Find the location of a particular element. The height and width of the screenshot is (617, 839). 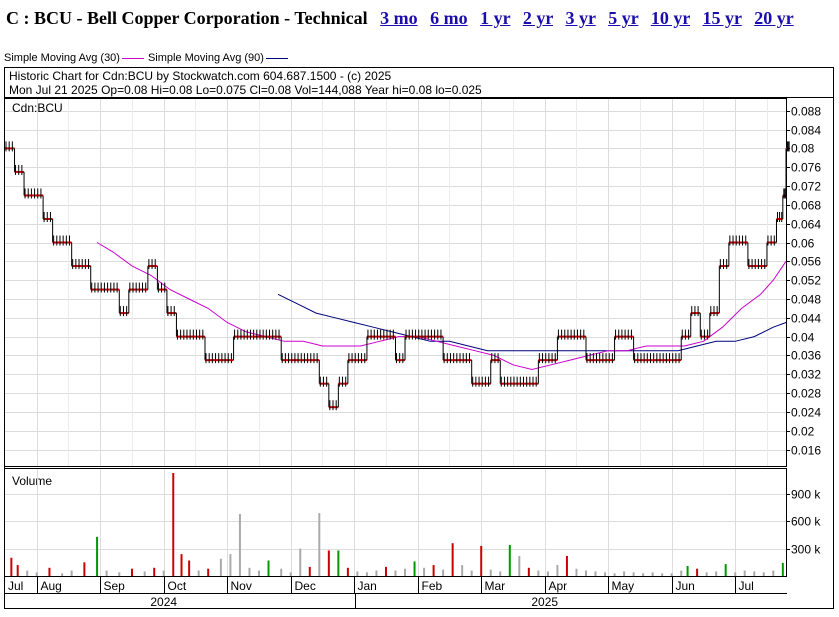

range-link-3mo: 3 mo is located at coordinates (399, 18).